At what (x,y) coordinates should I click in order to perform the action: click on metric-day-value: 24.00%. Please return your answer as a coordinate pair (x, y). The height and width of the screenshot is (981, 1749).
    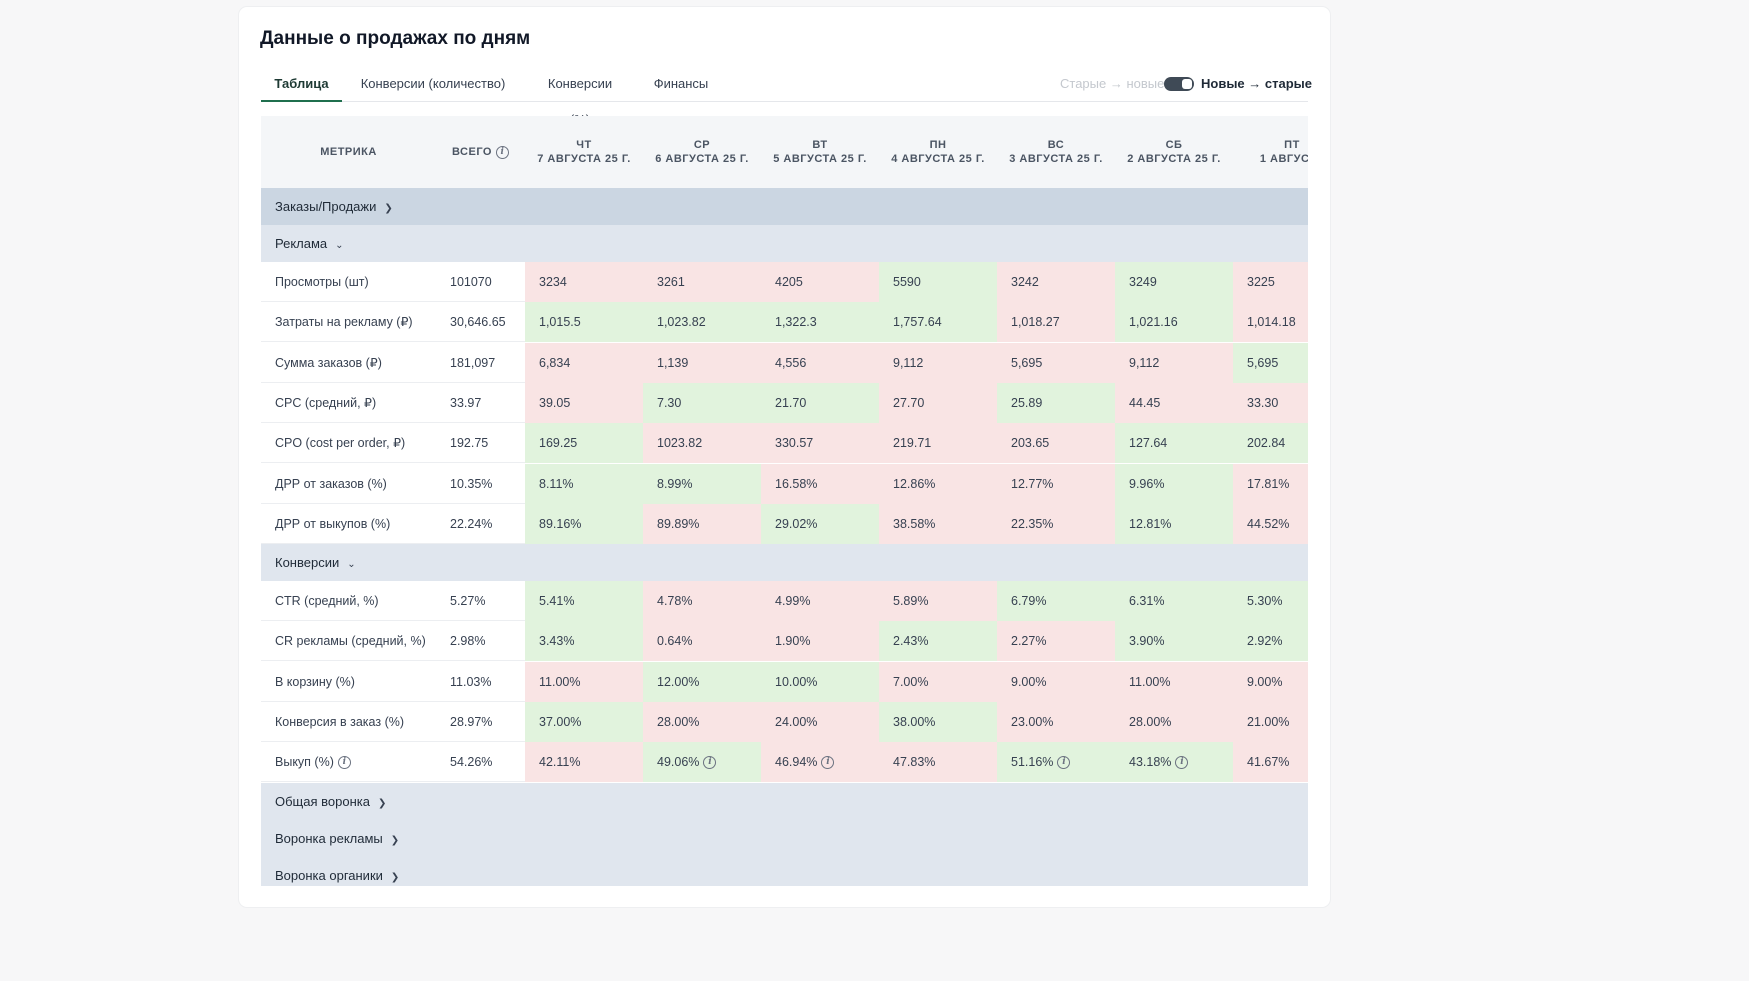
    Looking at the image, I should click on (820, 721).